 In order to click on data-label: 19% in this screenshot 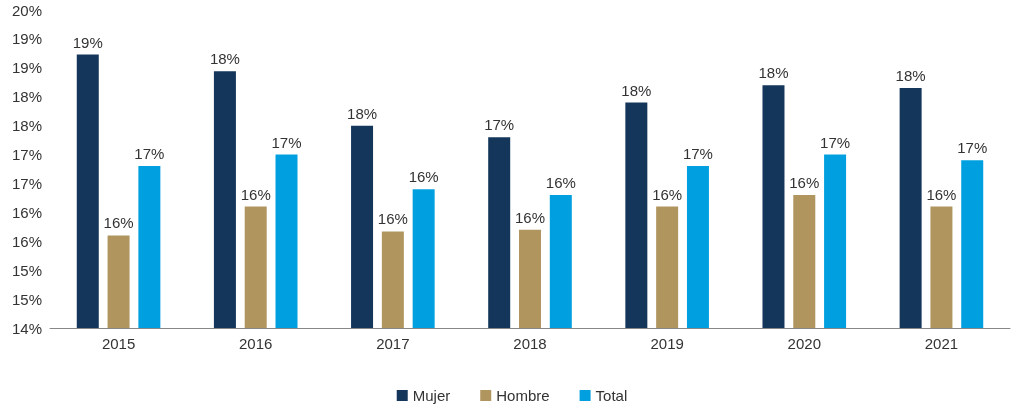, I will do `click(87, 42)`.